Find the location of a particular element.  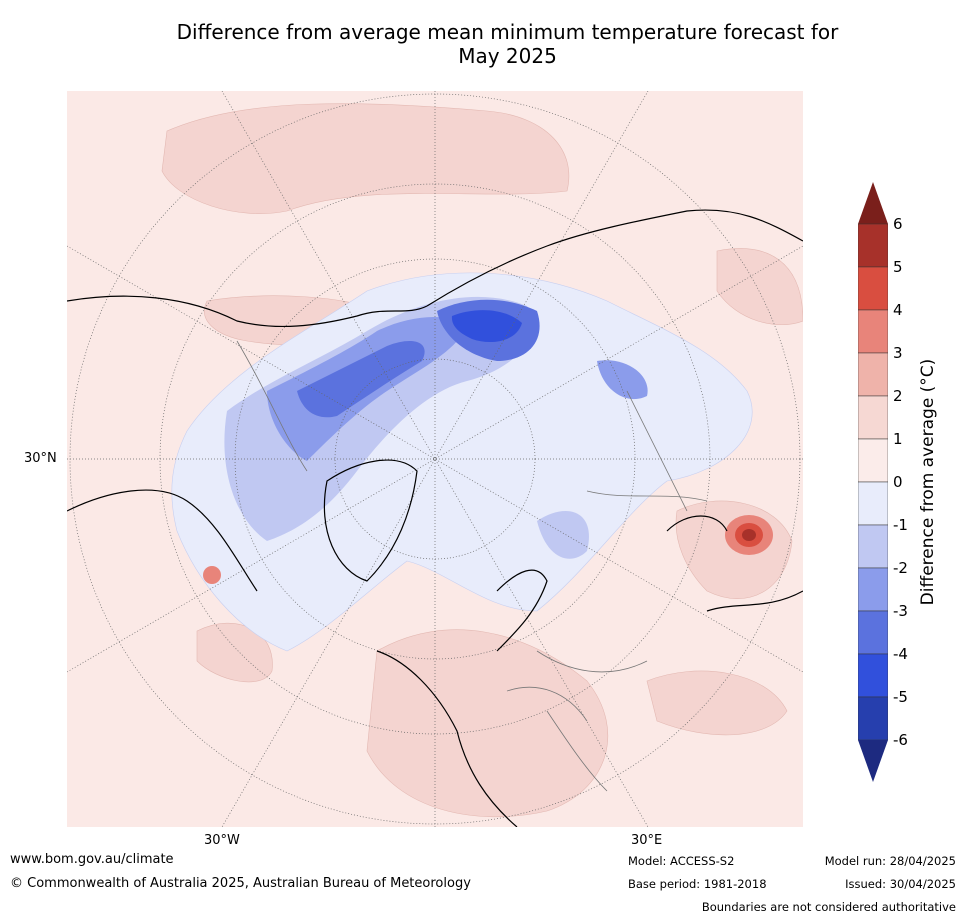

colorbar-tick-label: 3 is located at coordinates (898, 353).